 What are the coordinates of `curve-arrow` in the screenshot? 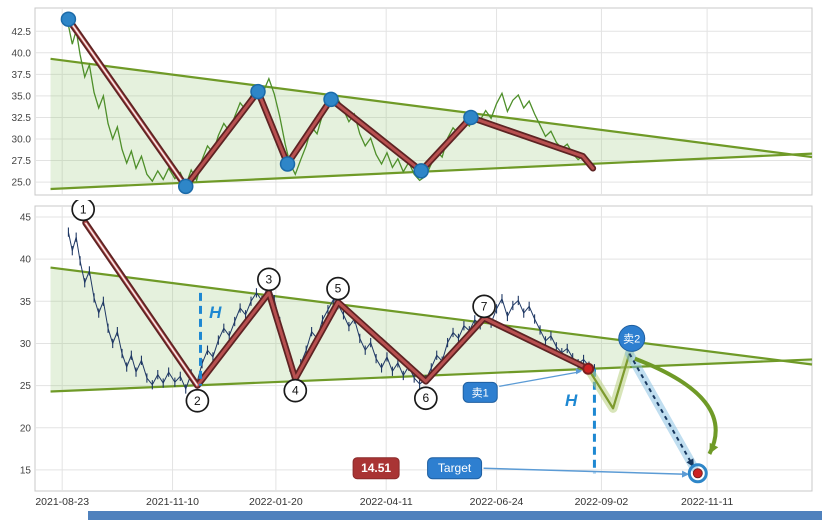 It's located at (676, 405).